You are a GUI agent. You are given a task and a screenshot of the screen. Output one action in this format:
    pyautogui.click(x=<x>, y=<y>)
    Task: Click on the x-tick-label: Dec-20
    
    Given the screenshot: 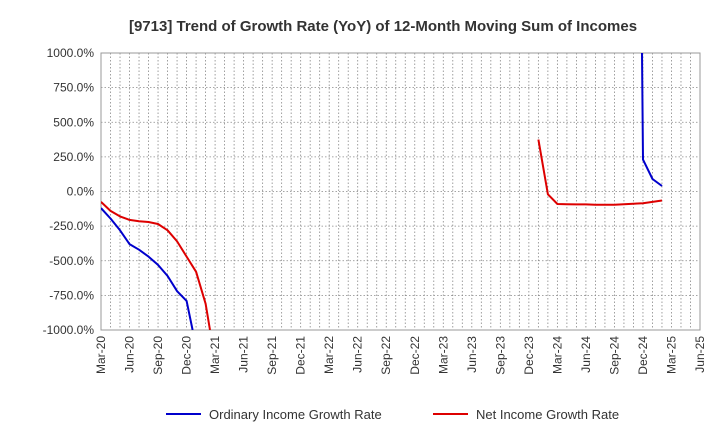 What is the action you would take?
    pyautogui.click(x=187, y=355)
    